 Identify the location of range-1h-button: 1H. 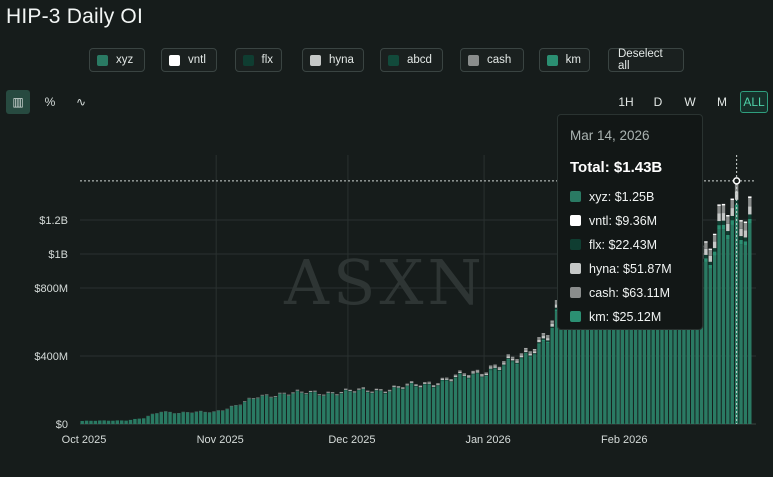
(626, 102).